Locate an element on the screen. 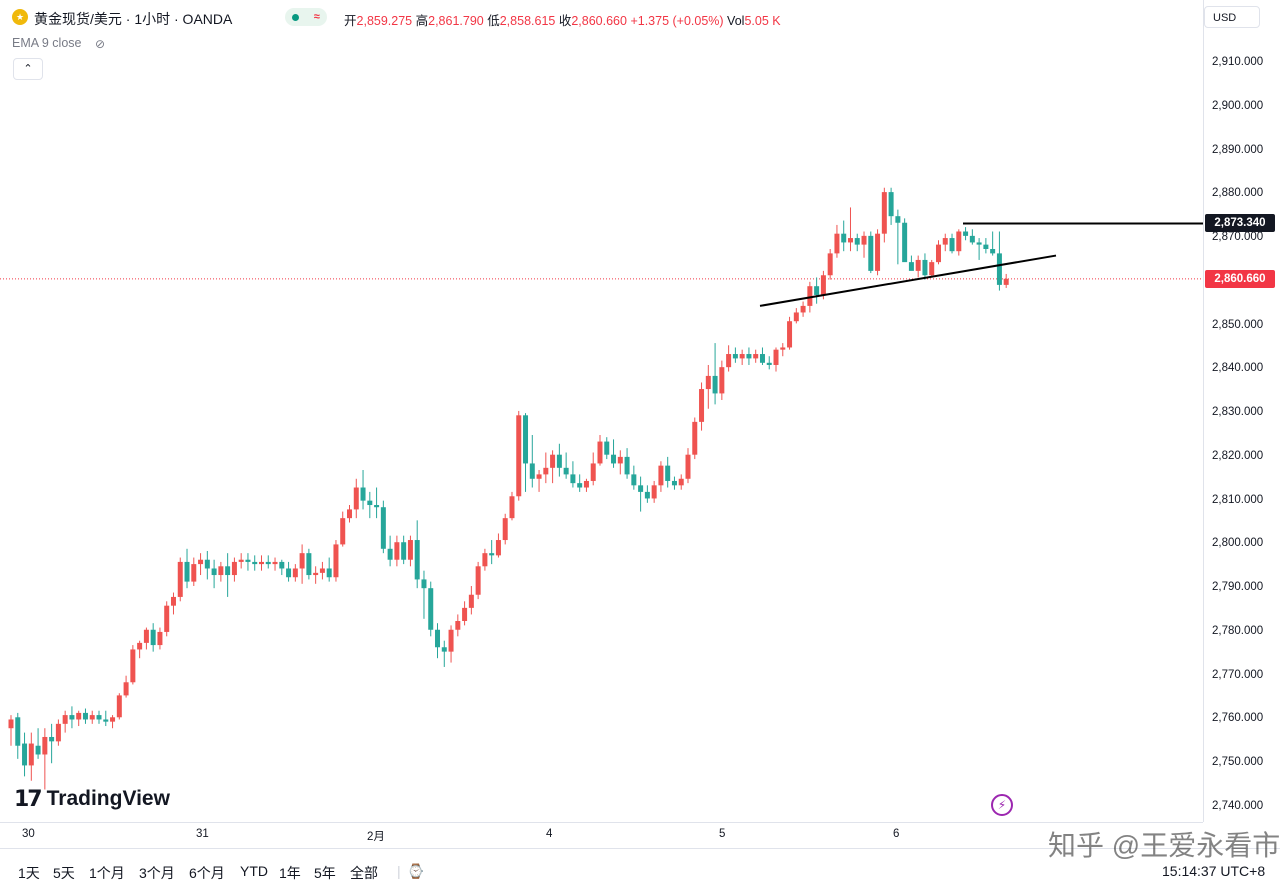 The width and height of the screenshot is (1280, 895). indicator-legend: EMA 9 close is located at coordinates (47, 43).